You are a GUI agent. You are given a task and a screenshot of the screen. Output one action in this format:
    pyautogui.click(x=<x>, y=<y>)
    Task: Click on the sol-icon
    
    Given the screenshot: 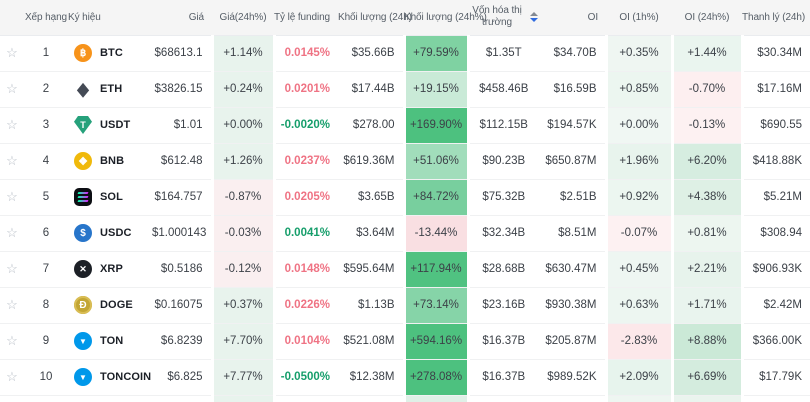 What is the action you would take?
    pyautogui.click(x=83, y=197)
    